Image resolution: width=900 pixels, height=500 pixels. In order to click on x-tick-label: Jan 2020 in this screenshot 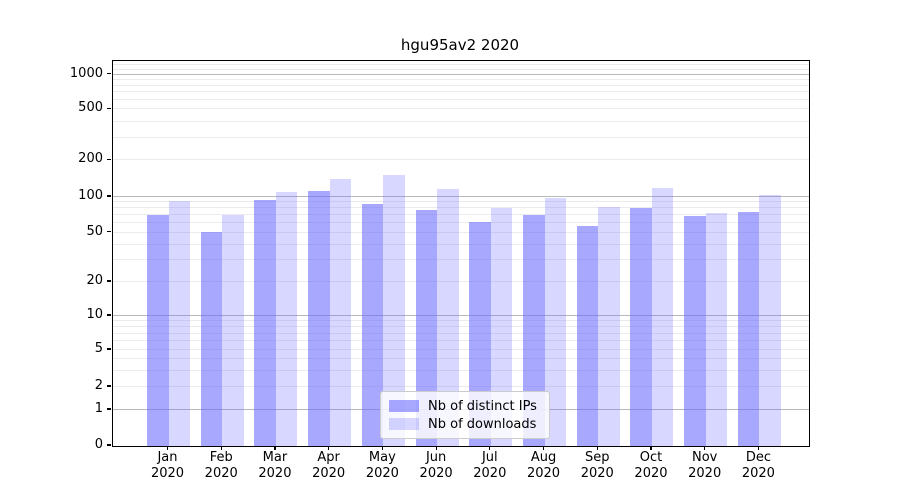, I will do `click(168, 466)`.